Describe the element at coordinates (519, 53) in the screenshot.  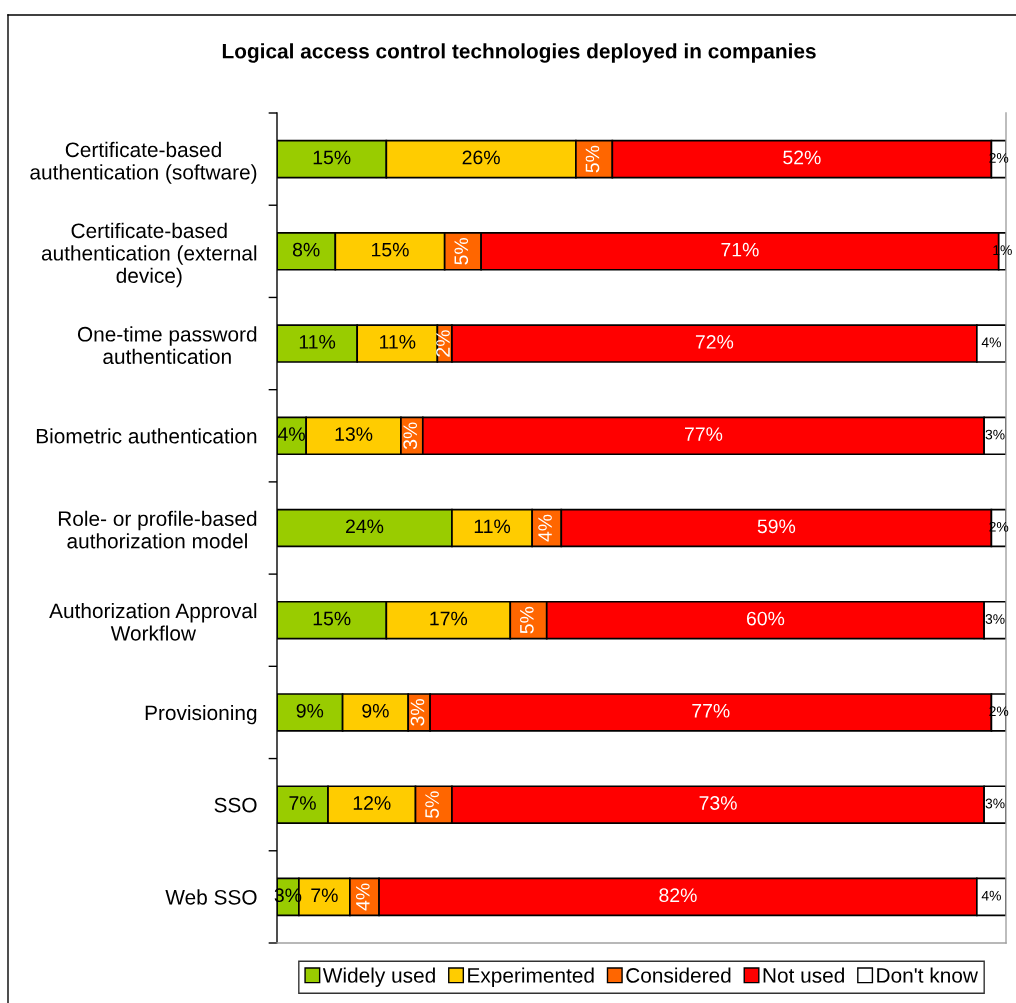
I see `chart-title: Logical access control technologies deployed in companies` at that location.